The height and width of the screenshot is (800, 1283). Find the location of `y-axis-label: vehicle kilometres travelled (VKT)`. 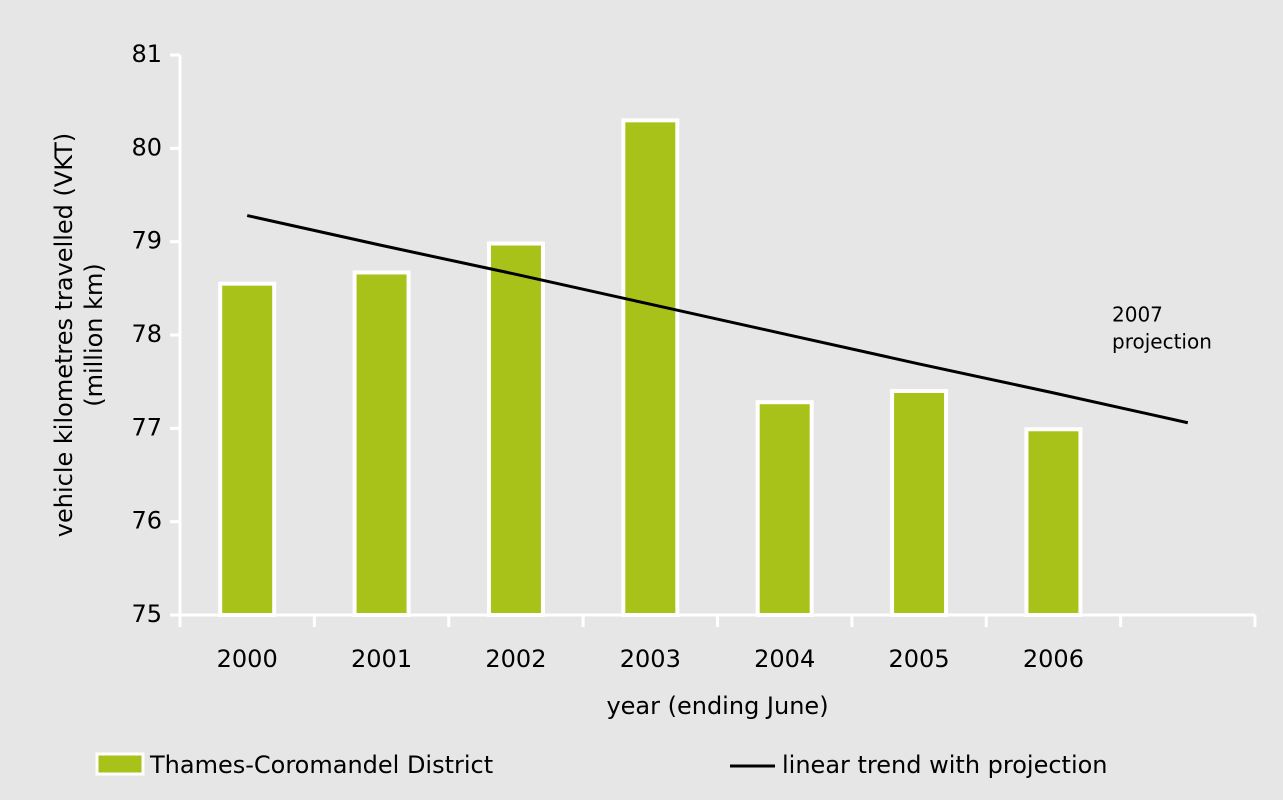

y-axis-label: vehicle kilometres travelled (VKT) is located at coordinates (64, 335).